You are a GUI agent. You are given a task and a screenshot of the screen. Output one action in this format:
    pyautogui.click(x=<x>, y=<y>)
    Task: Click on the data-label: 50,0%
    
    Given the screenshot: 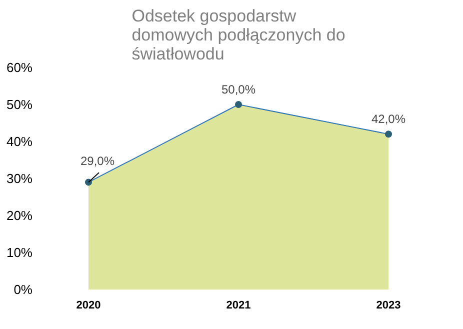 What is the action you would take?
    pyautogui.click(x=238, y=89)
    